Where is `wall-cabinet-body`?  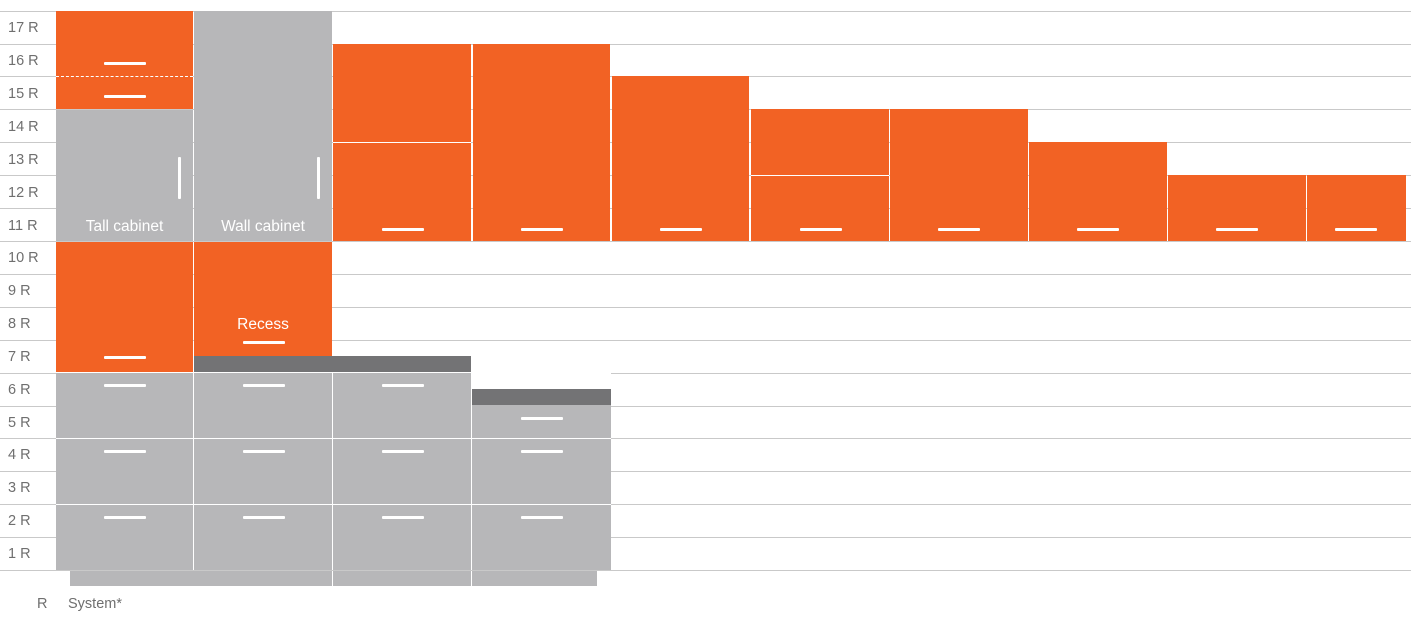
wall-cabinet-body is located at coordinates (263, 126).